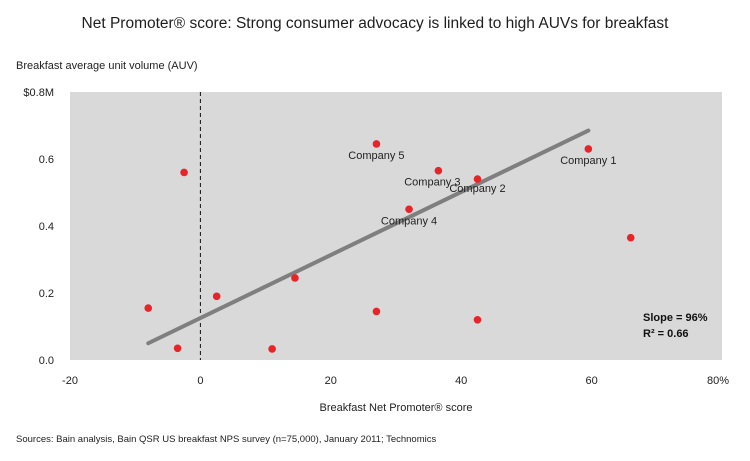  I want to click on point-label: Company 1, so click(588, 161).